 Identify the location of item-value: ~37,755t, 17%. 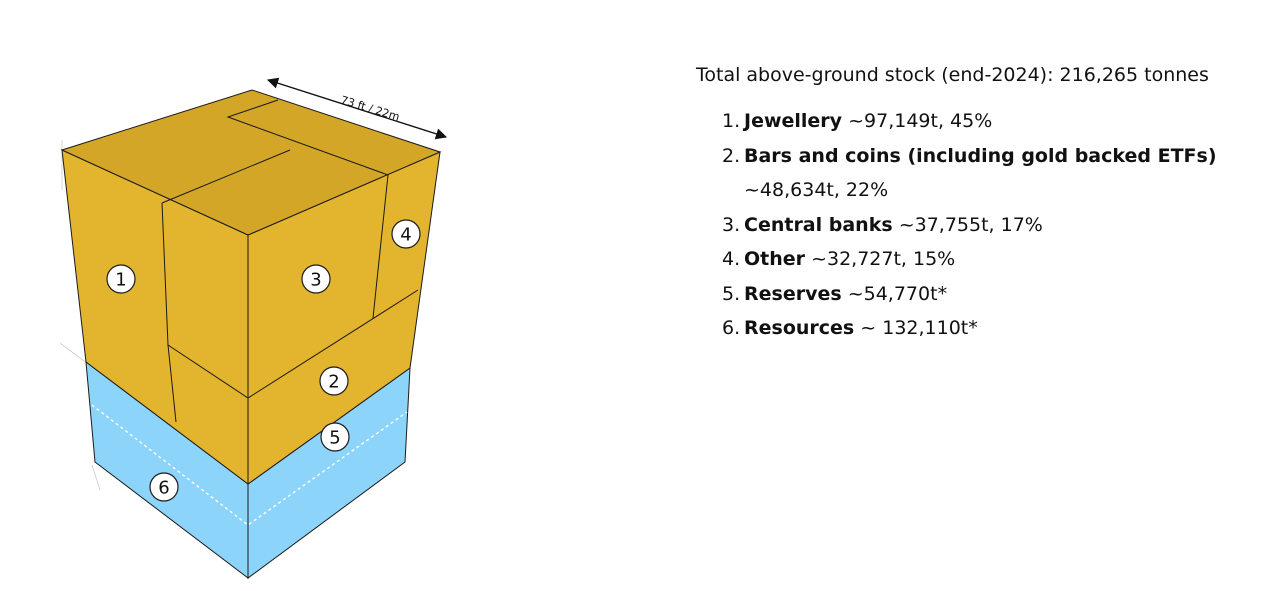
(967, 224).